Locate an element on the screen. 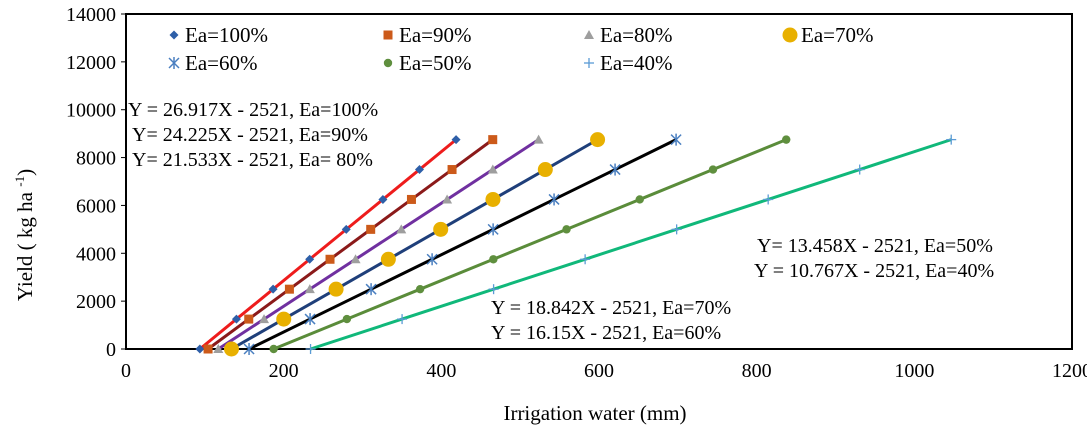 This screenshot has width=1087, height=433. legend-label-ea80: Ea=80% is located at coordinates (636, 35).